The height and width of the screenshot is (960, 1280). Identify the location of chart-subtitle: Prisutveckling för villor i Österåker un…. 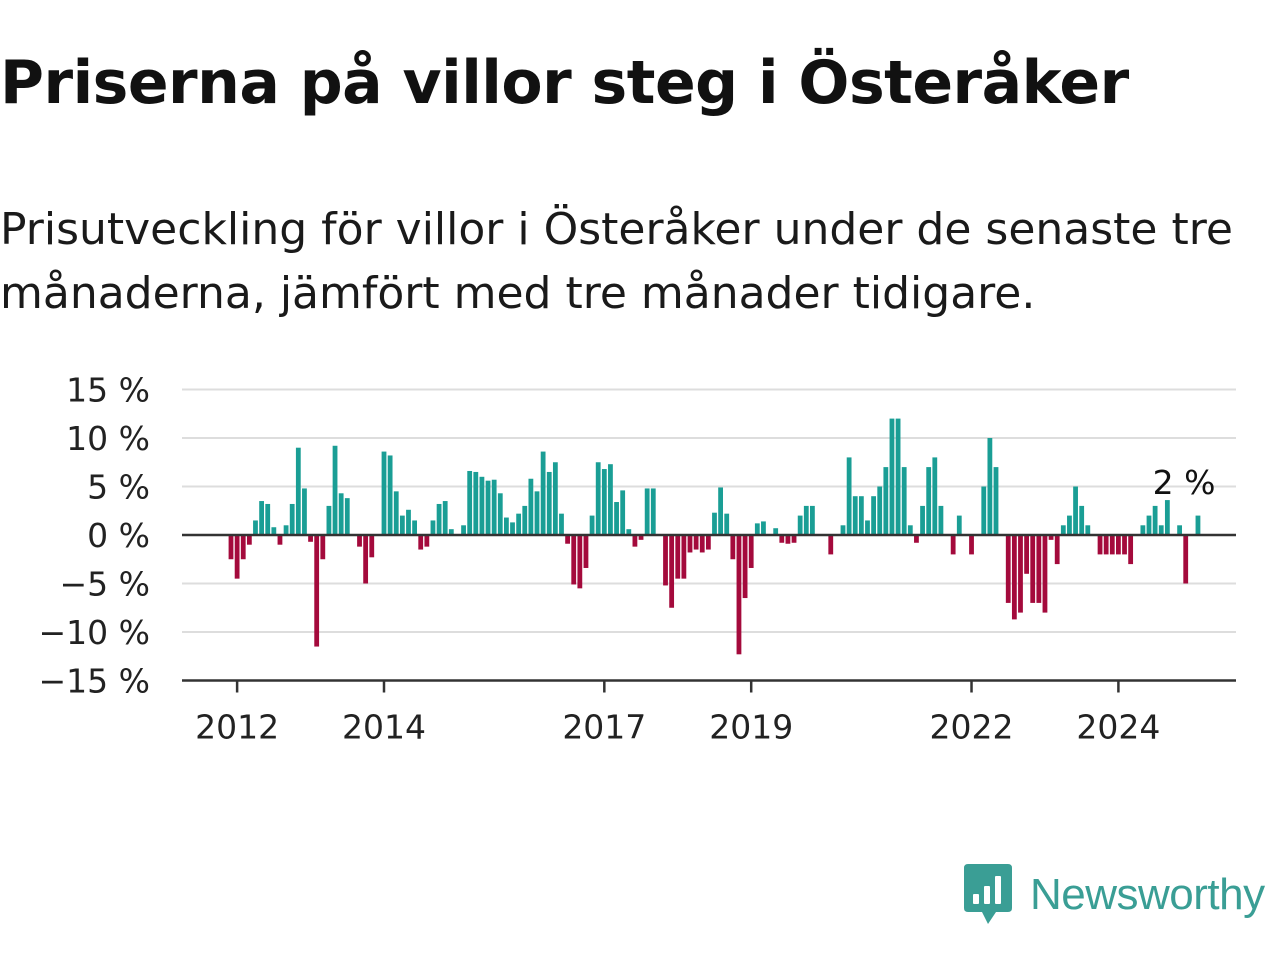
(616, 261).